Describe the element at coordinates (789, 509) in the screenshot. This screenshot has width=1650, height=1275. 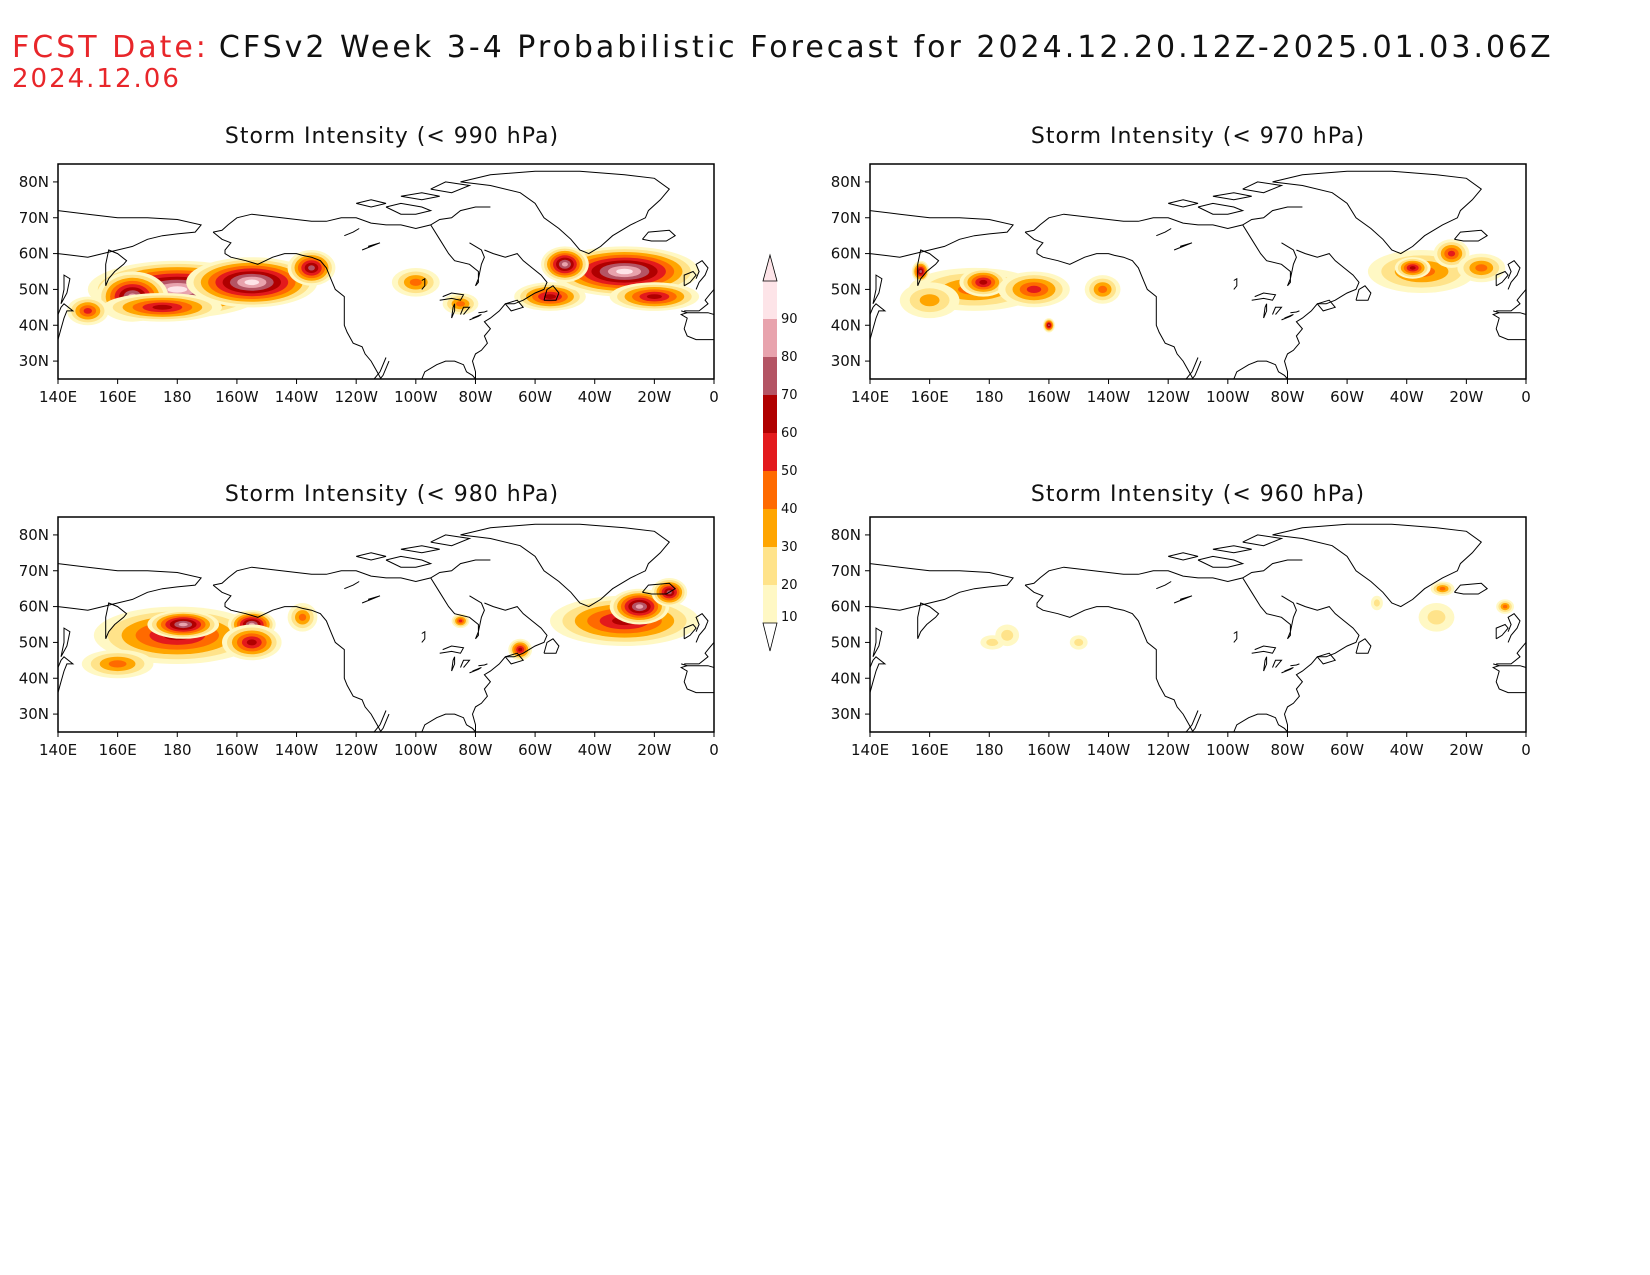
I see `colorbar-label: 40` at that location.